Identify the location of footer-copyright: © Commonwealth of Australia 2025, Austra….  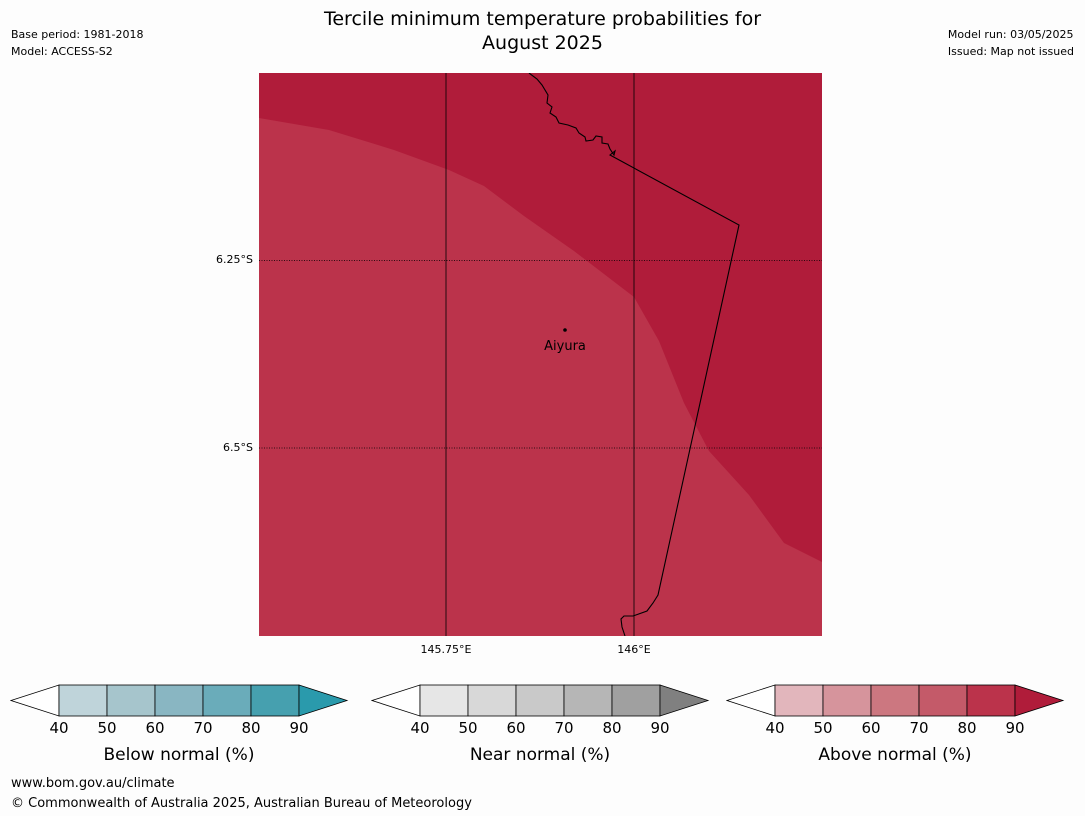
(241, 803).